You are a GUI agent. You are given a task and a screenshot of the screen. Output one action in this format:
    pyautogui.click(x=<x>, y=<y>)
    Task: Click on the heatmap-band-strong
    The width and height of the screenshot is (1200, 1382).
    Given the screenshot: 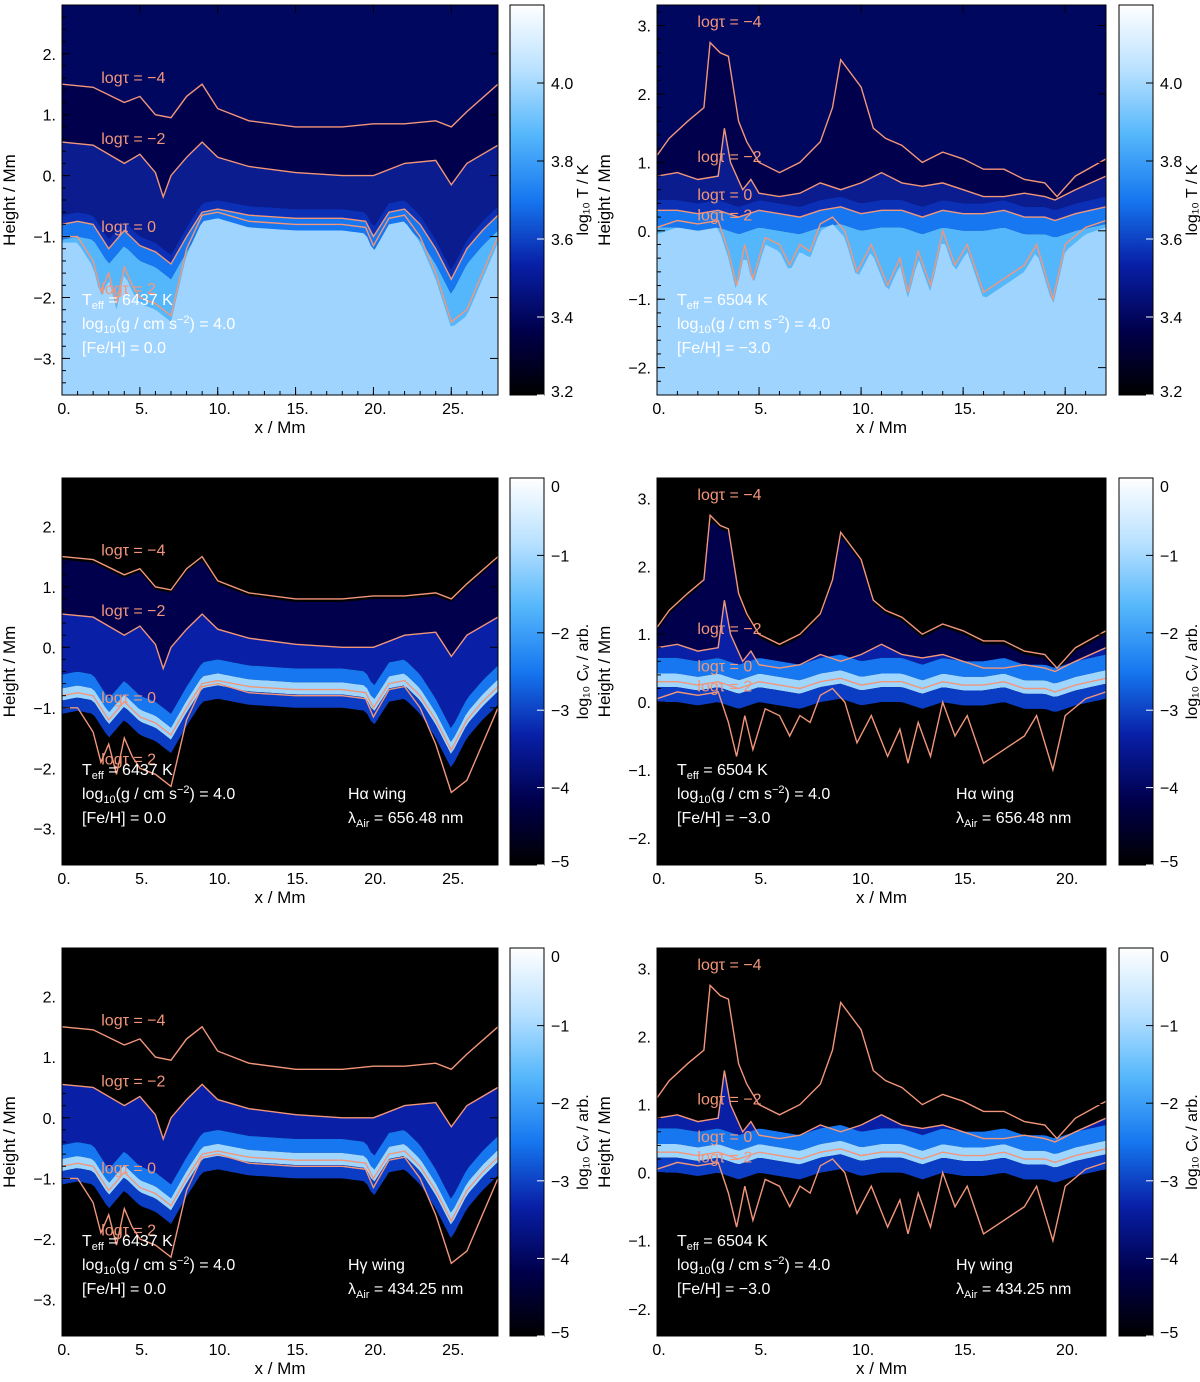 What is the action you would take?
    pyautogui.click(x=280, y=700)
    